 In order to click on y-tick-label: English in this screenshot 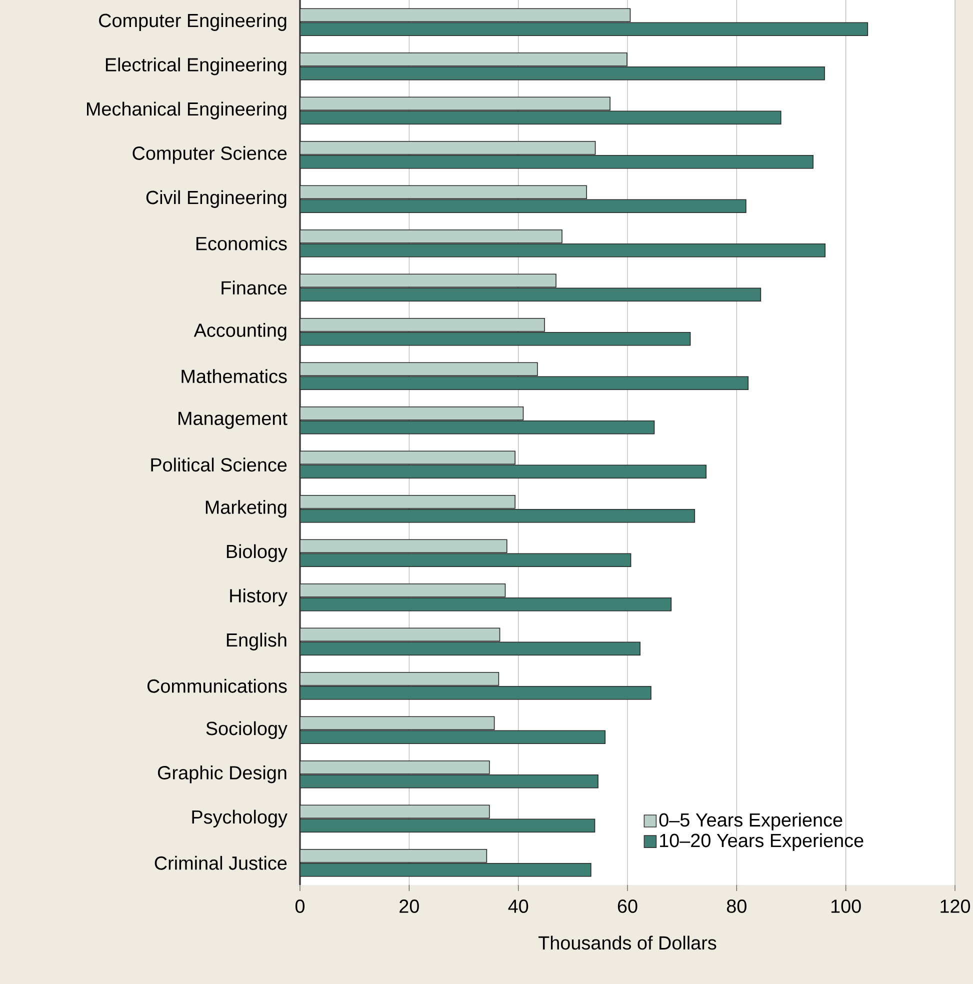, I will do `click(256, 641)`.